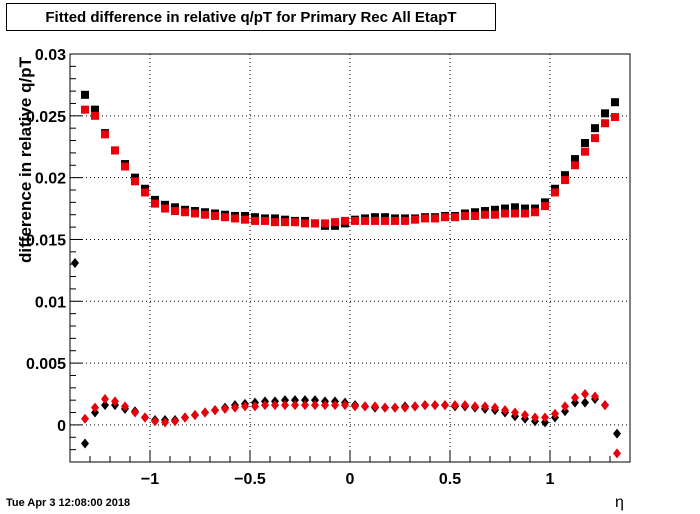  What do you see at coordinates (46, 240) in the screenshot?
I see `y-tick-label: 0.015` at bounding box center [46, 240].